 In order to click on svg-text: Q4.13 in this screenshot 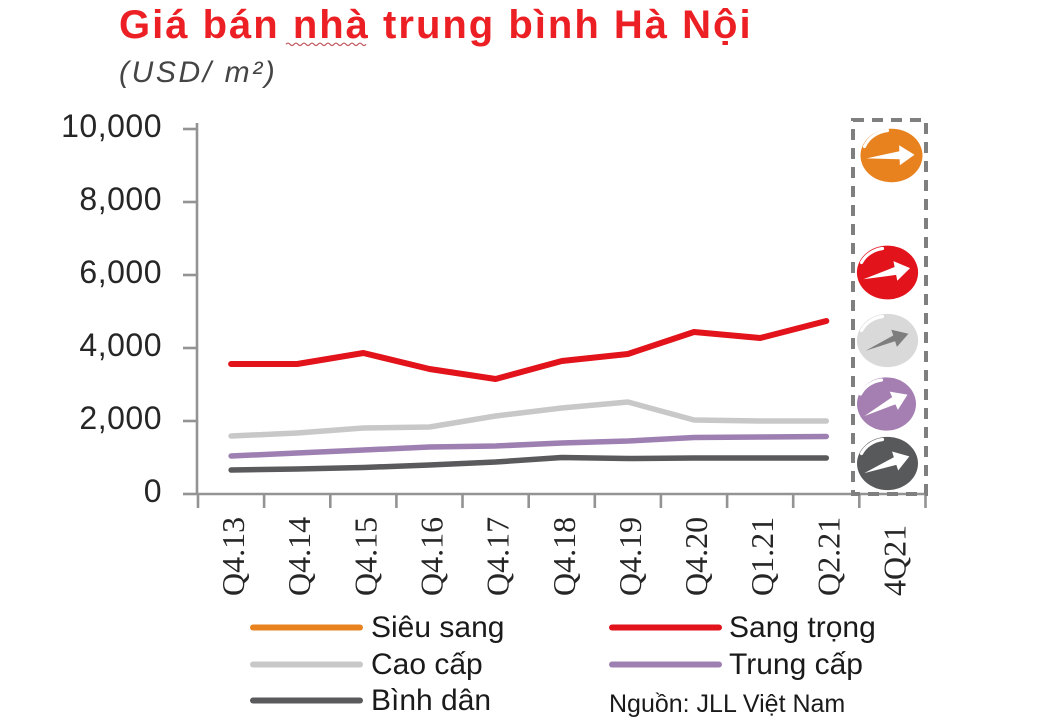, I will do `click(233, 556)`.